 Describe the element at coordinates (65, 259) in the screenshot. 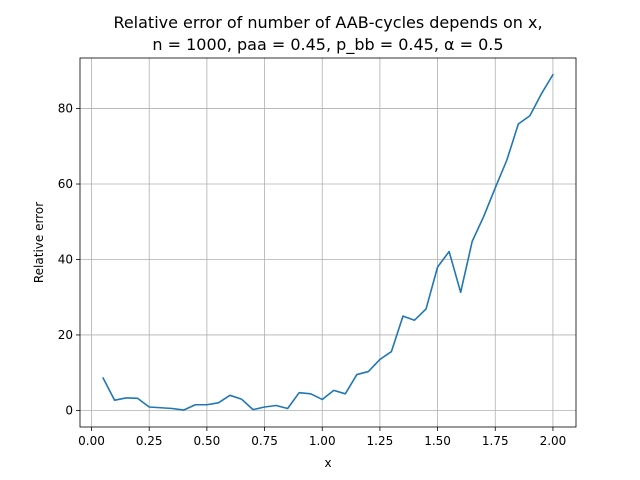

I see `y-tick-label: 40` at that location.